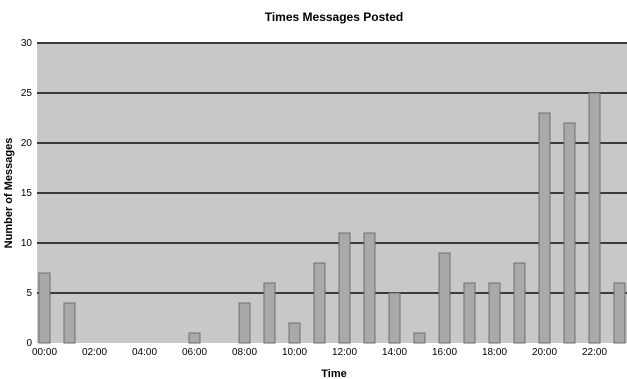 The image size is (627, 379). I want to click on bar-1900, so click(519, 303).